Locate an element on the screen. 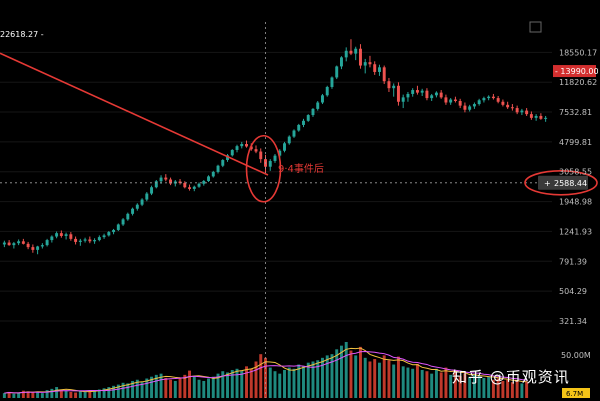 This screenshot has height=401, width=600. volume-ma-line is located at coordinates (265, 370).